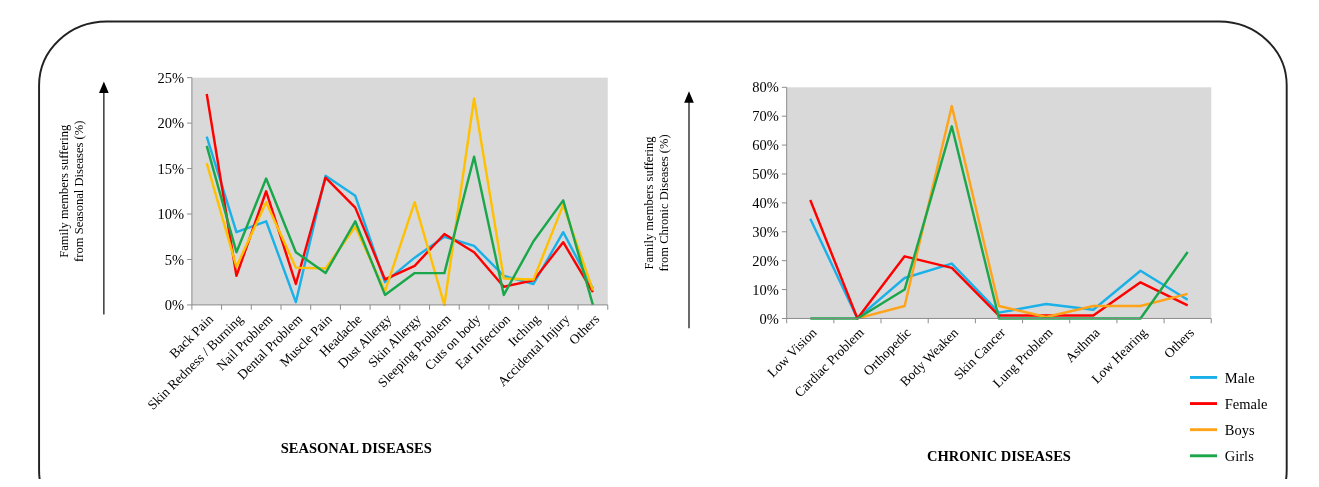 Image resolution: width=1319 pixels, height=487 pixels. What do you see at coordinates (174, 259) in the screenshot?
I see `y-tick-label: 5%` at bounding box center [174, 259].